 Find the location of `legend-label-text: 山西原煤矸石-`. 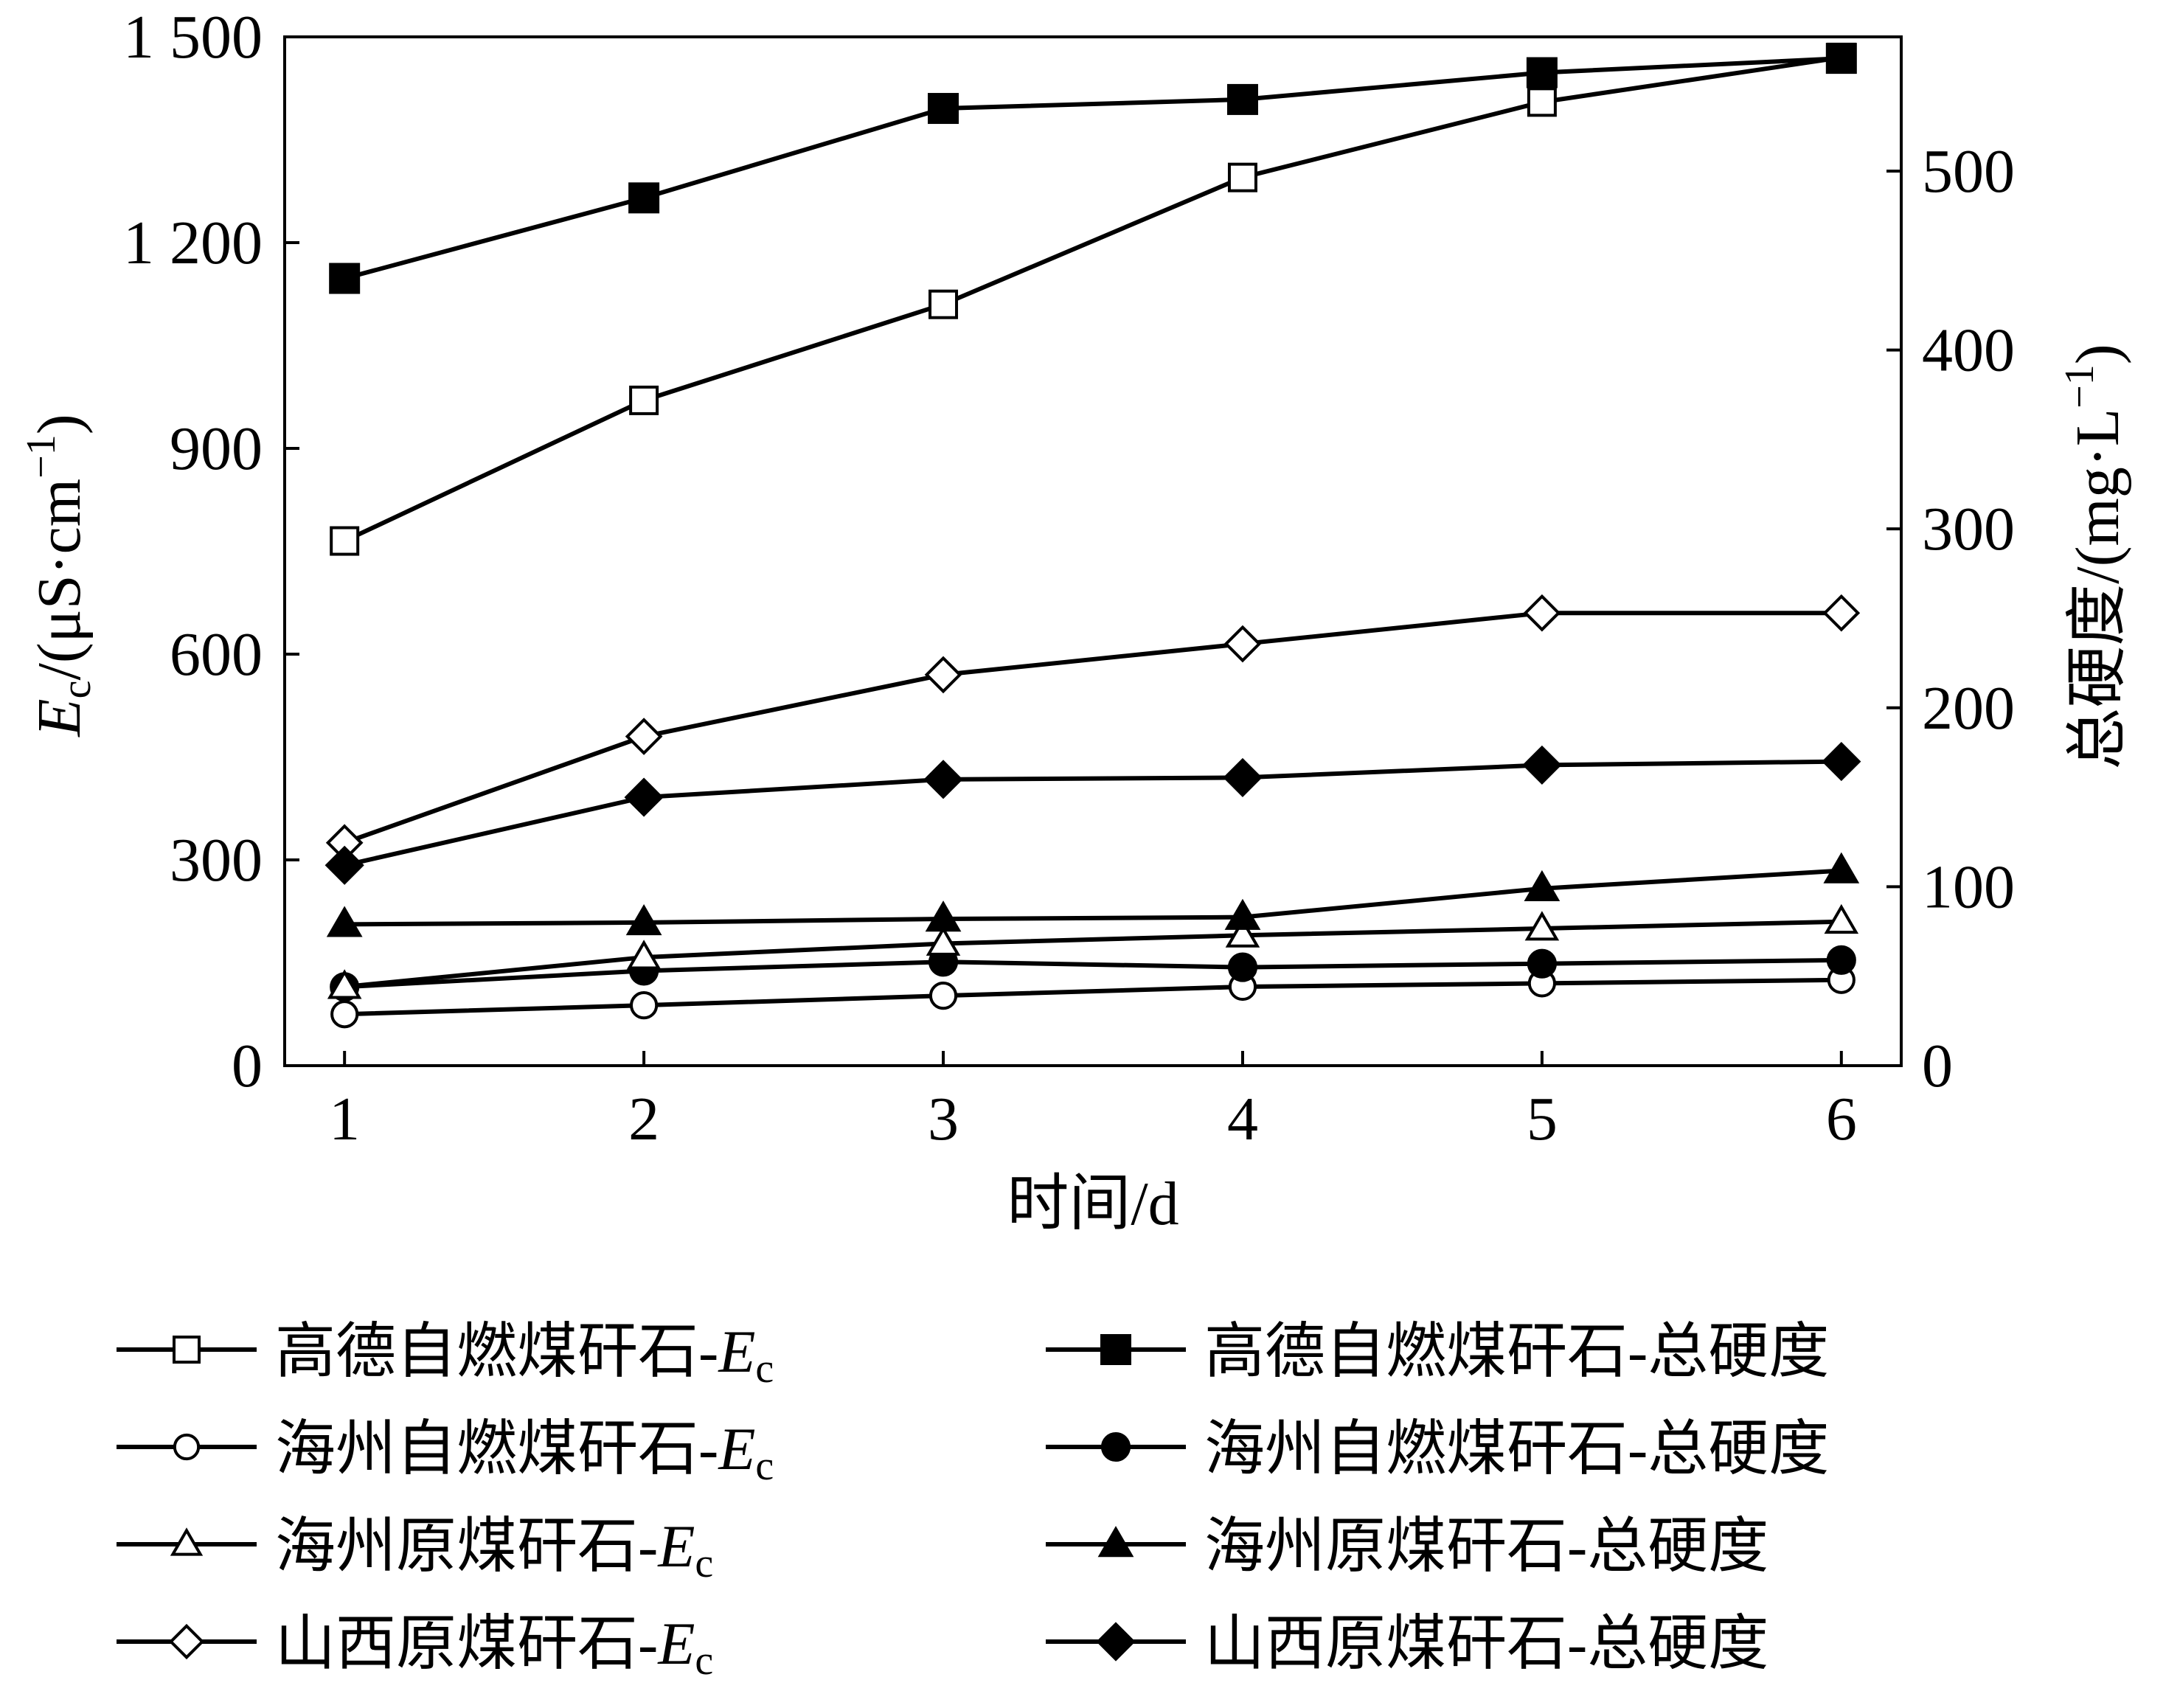

legend-label-text: 山西原煤矸石- is located at coordinates (466, 1644).